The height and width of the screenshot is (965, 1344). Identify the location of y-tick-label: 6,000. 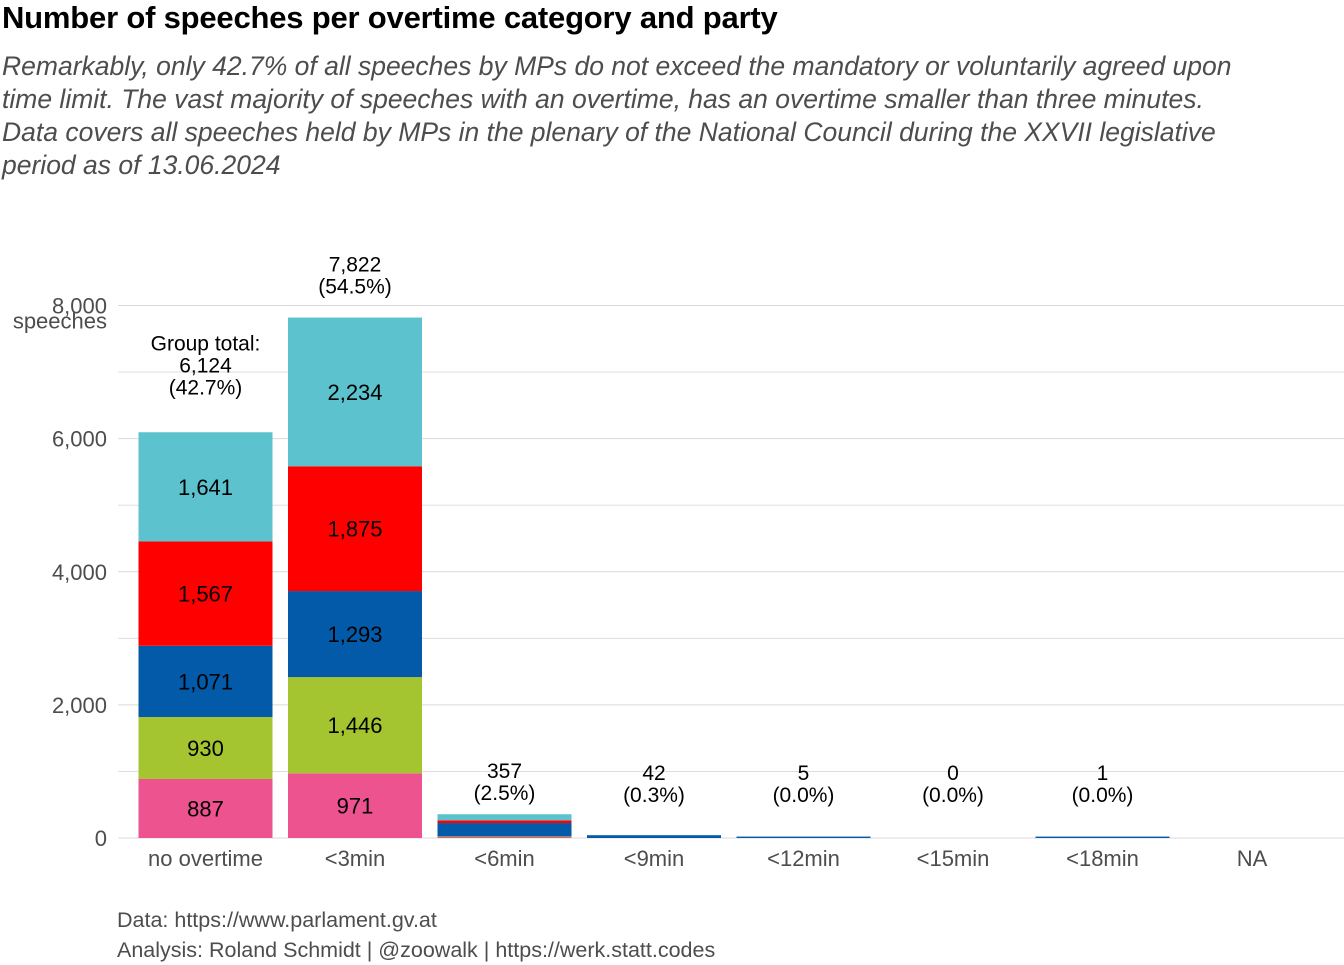
(79, 439).